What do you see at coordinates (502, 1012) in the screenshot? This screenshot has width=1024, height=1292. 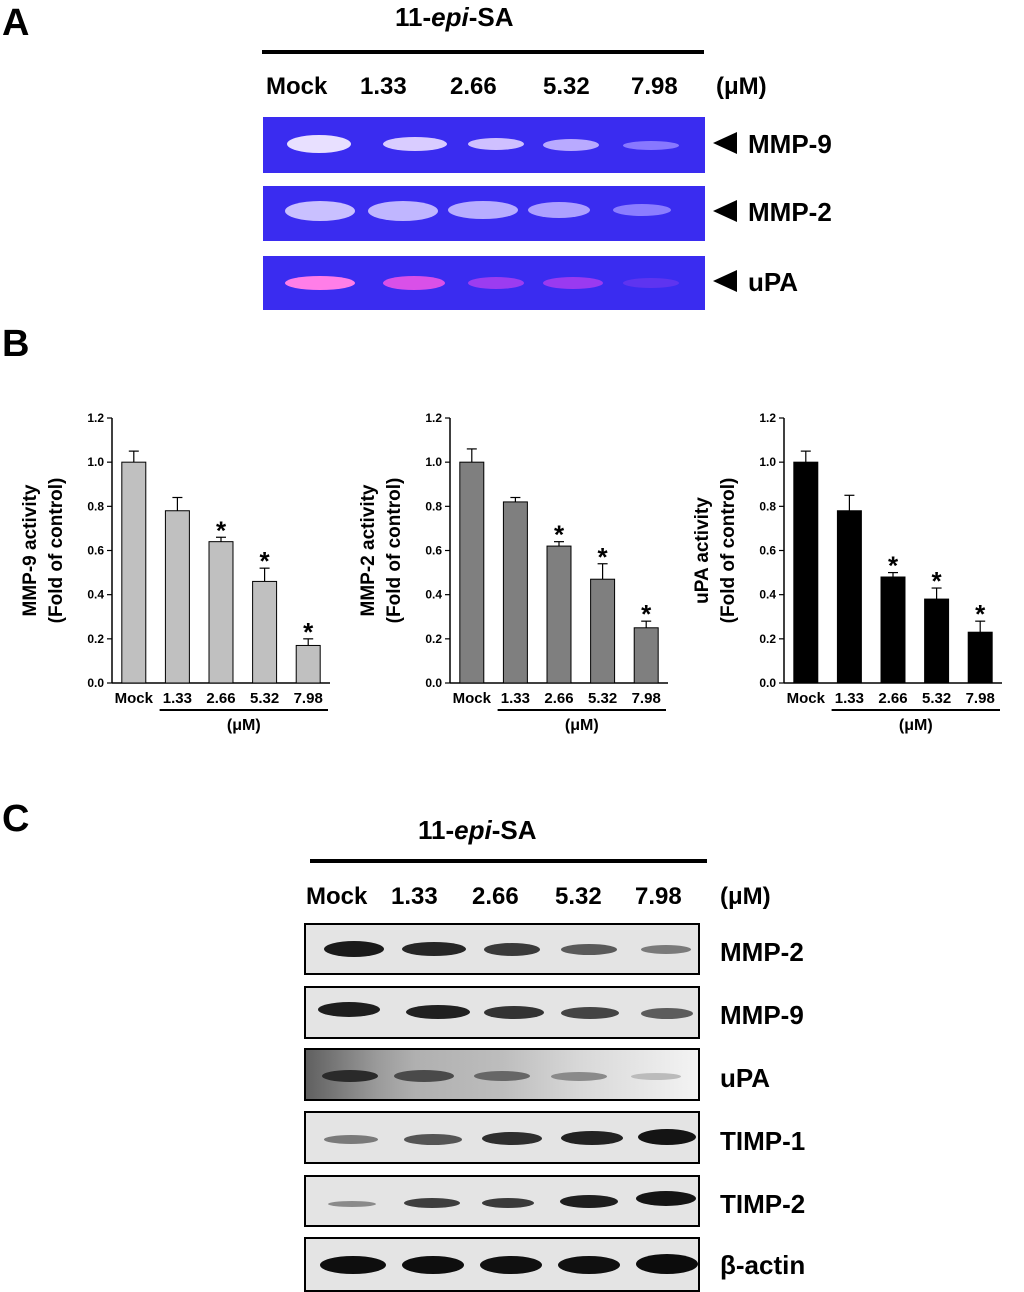 I see `western-blot-mmp9` at bounding box center [502, 1012].